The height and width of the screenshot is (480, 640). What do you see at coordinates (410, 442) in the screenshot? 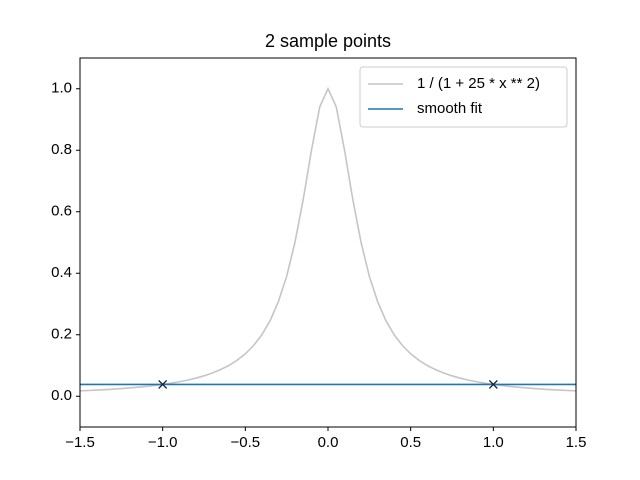
I see `x-tick-label: 0.5` at bounding box center [410, 442].